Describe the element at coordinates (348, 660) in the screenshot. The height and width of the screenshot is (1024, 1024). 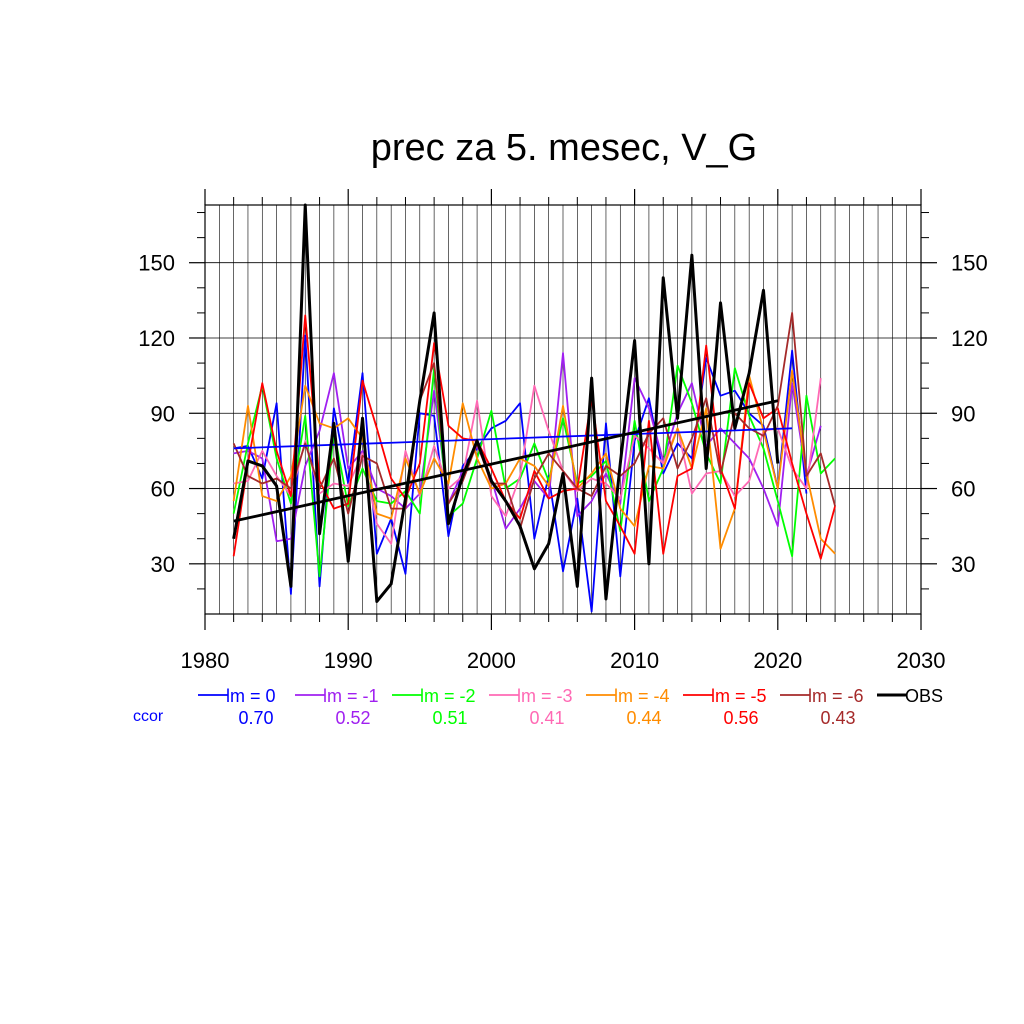
I see `x-tick-label: 1990` at that location.